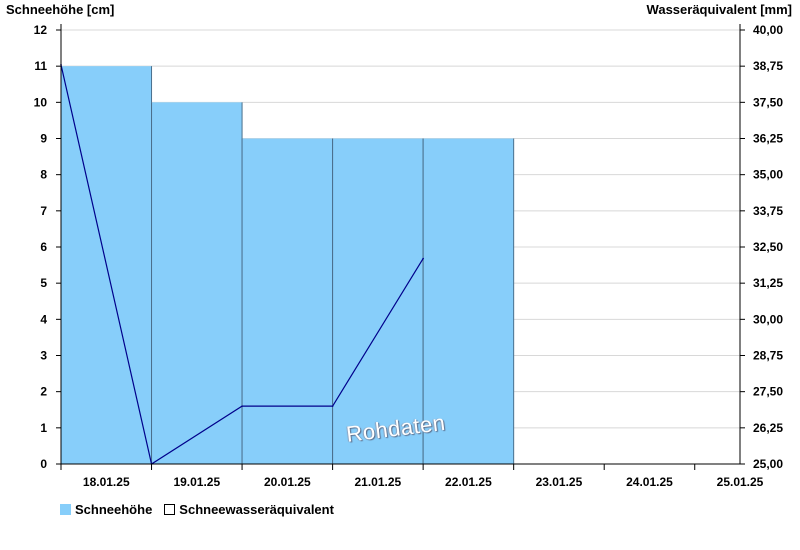 This screenshot has width=800, height=550. Describe the element at coordinates (768, 175) in the screenshot. I see `y-right-tick-label: 35,00` at that location.